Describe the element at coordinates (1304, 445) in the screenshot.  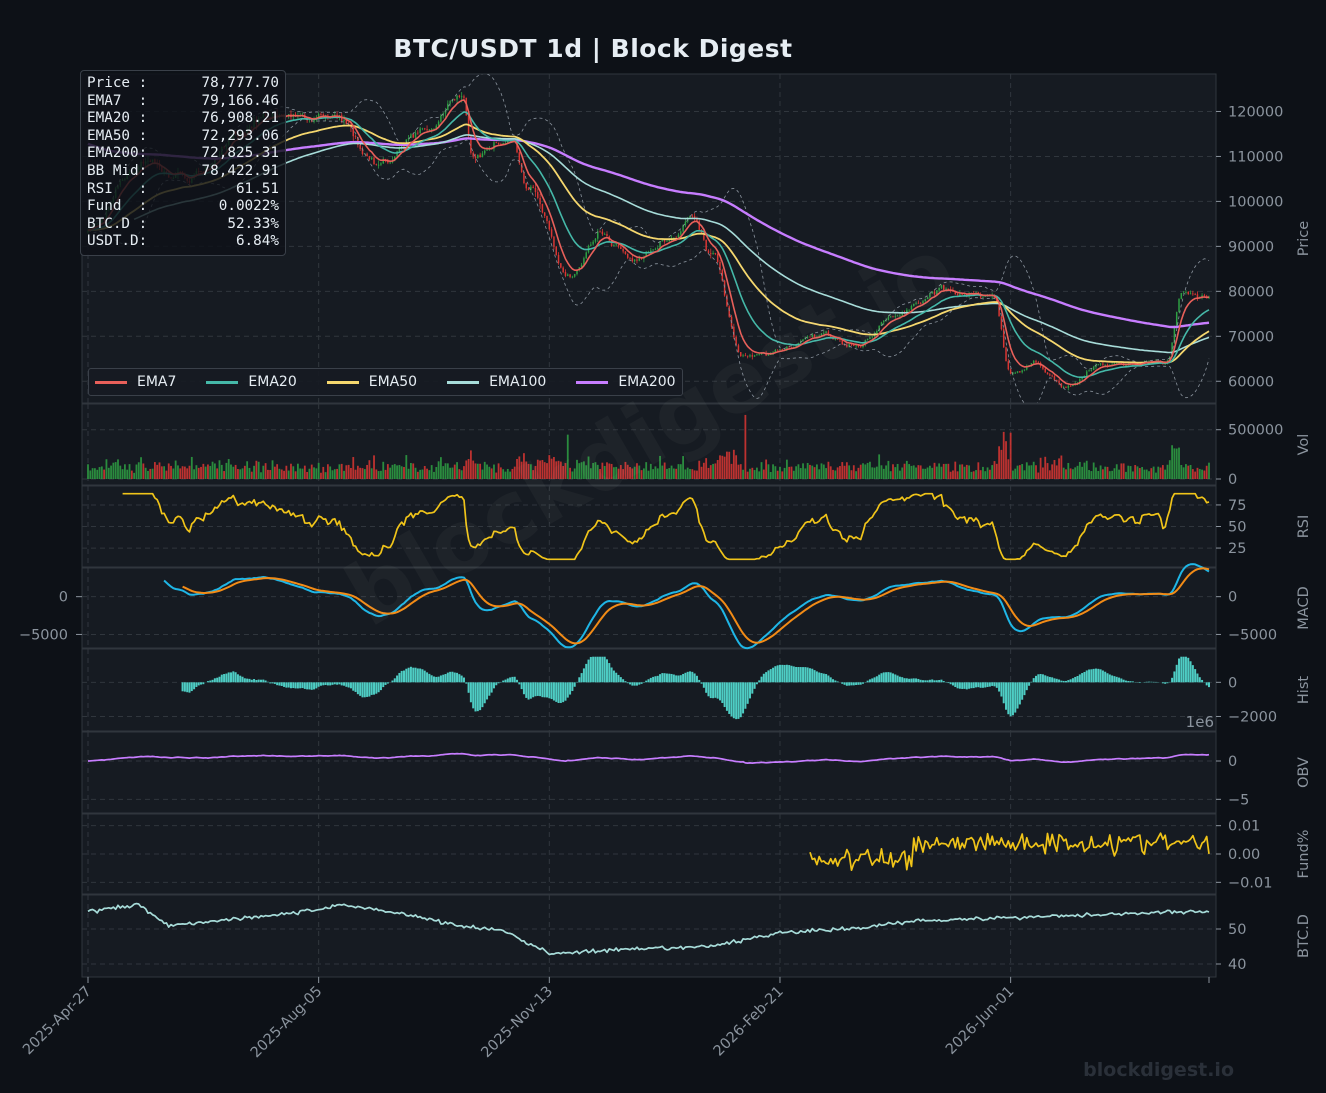
I see `y-axis-label: Vol` at that location.